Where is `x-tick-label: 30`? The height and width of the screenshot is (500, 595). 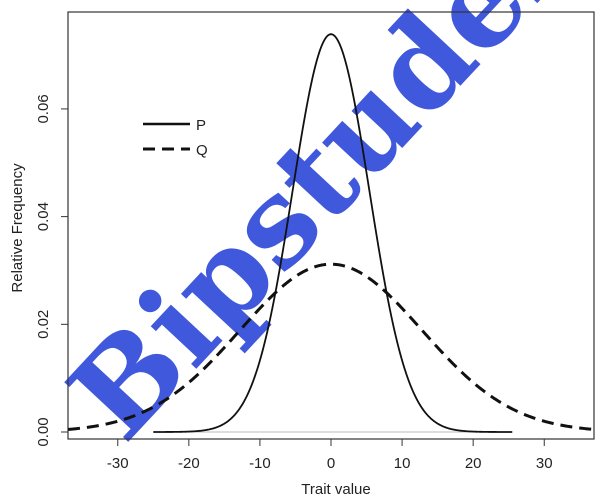 x-tick-label: 30 is located at coordinates (544, 463).